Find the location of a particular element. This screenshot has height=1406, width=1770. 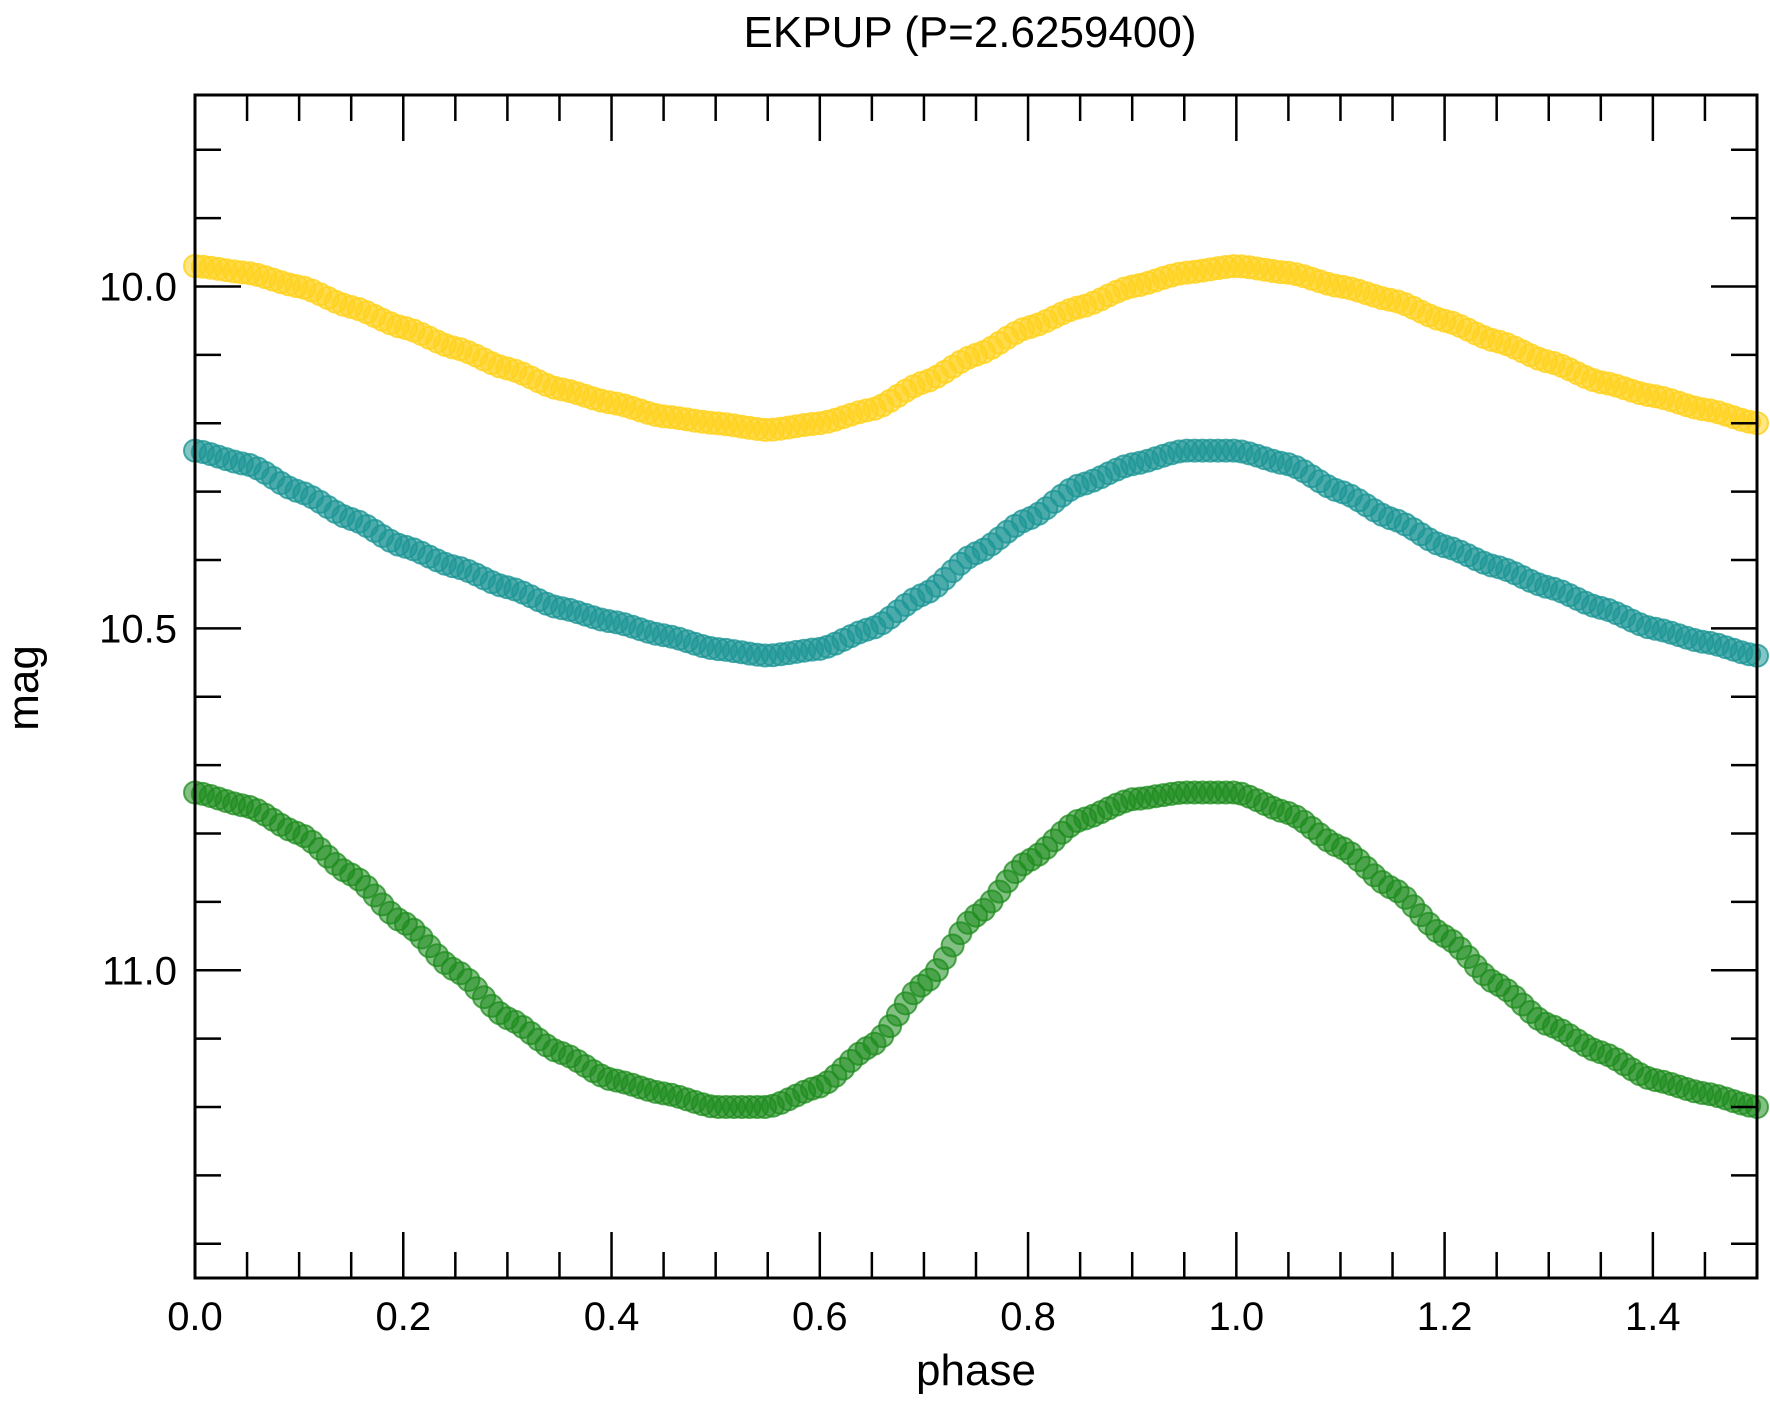

chart-title: EKPUP (P=2.6259400) is located at coordinates (970, 32).